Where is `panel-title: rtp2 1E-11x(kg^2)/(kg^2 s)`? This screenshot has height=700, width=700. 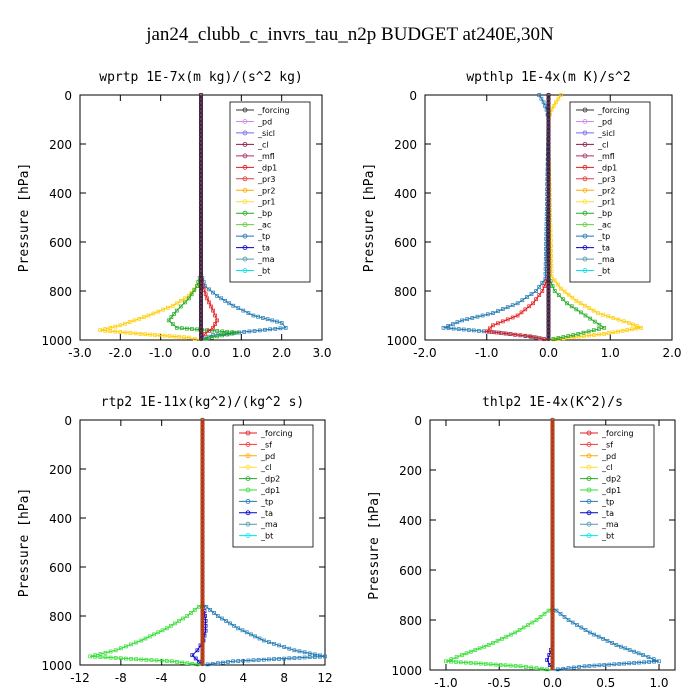
panel-title: rtp2 1E-11x(kg^2)/(kg^2 s) is located at coordinates (203, 402).